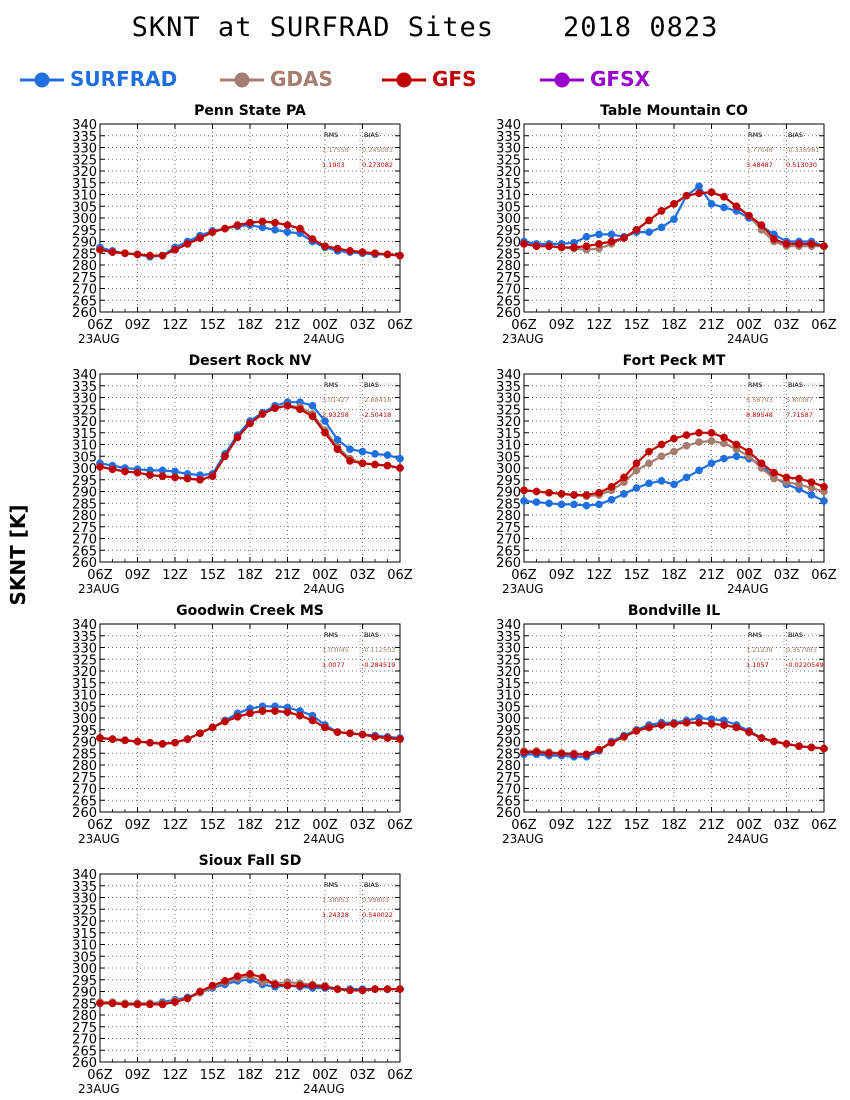 This screenshot has height=1100, width=850. Describe the element at coordinates (250, 361) in the screenshot. I see `chart-title: Desert Rock NV` at that location.